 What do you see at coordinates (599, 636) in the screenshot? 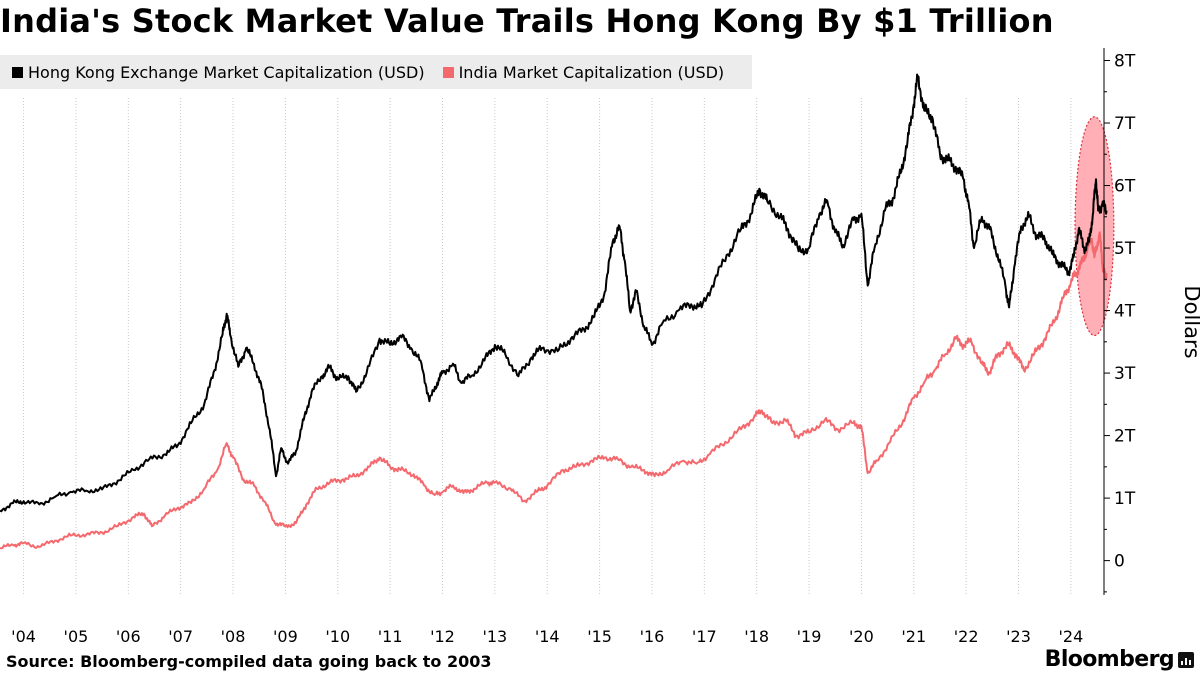
I see `x-tick-label: '15` at bounding box center [599, 636].